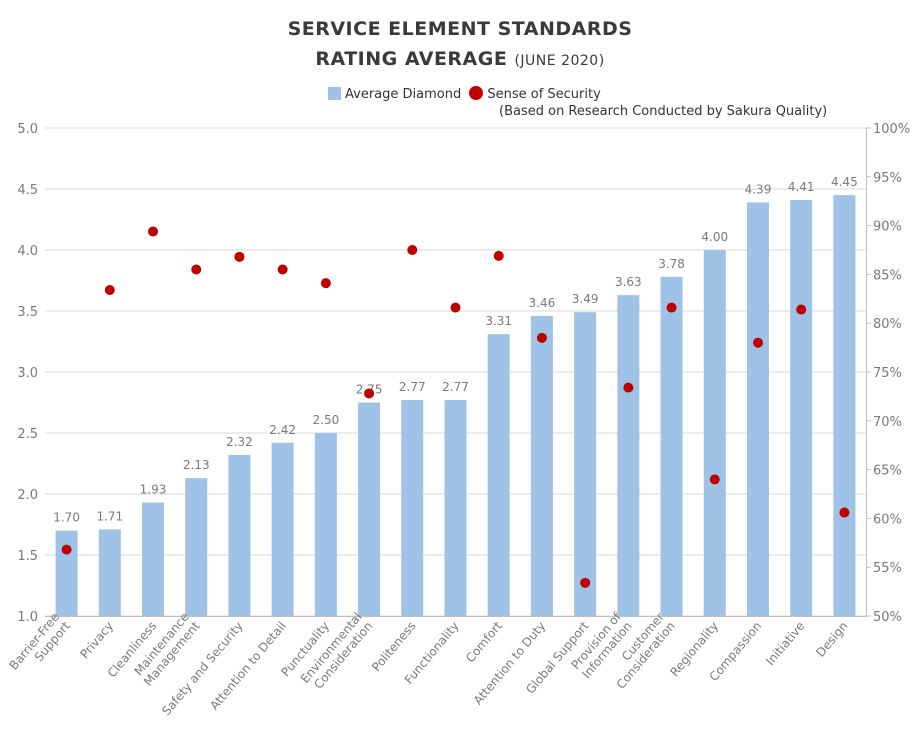 The width and height of the screenshot is (920, 738). I want to click on y-left-tick-label: 3.5, so click(27, 312).